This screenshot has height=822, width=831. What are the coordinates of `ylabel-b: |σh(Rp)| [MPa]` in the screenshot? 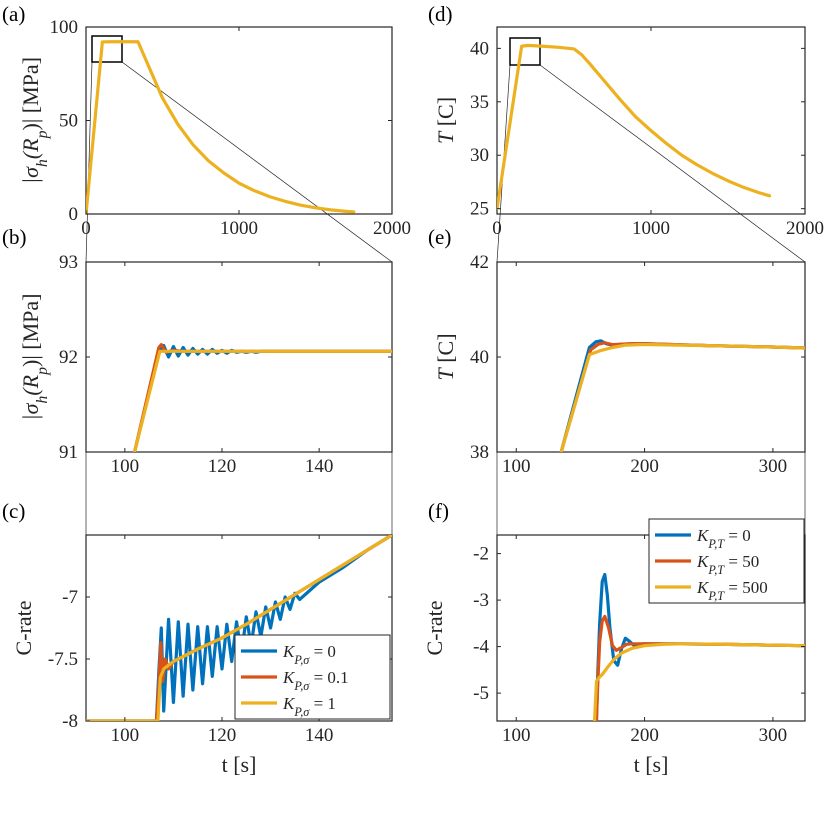 It's located at (34, 357).